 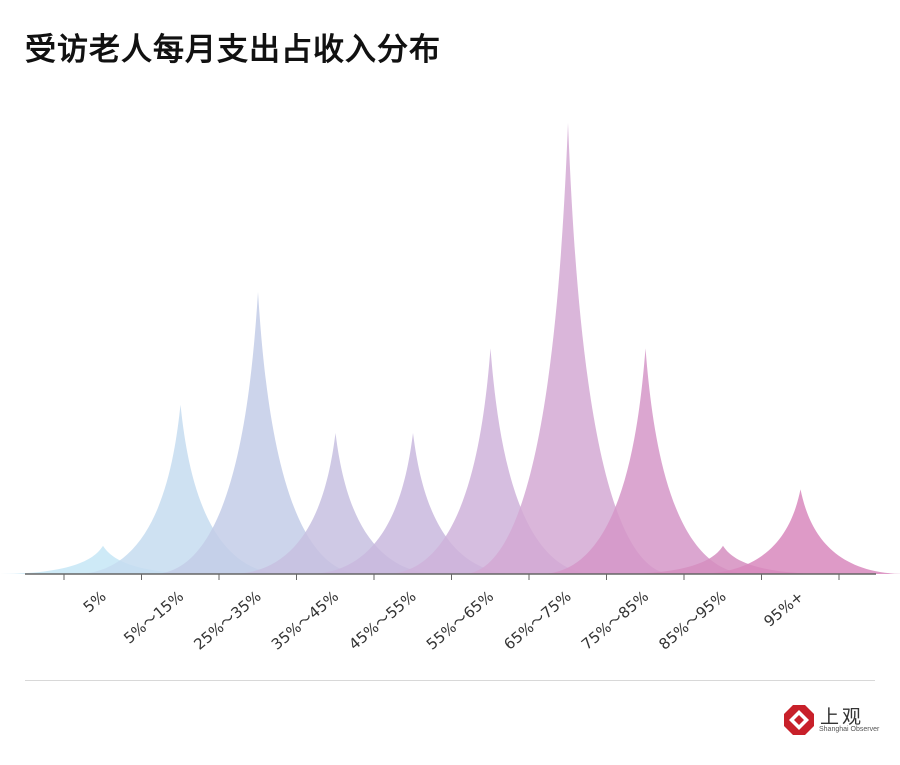 What do you see at coordinates (849, 729) in the screenshot?
I see `logo-text-en: Shanghai Observer` at bounding box center [849, 729].